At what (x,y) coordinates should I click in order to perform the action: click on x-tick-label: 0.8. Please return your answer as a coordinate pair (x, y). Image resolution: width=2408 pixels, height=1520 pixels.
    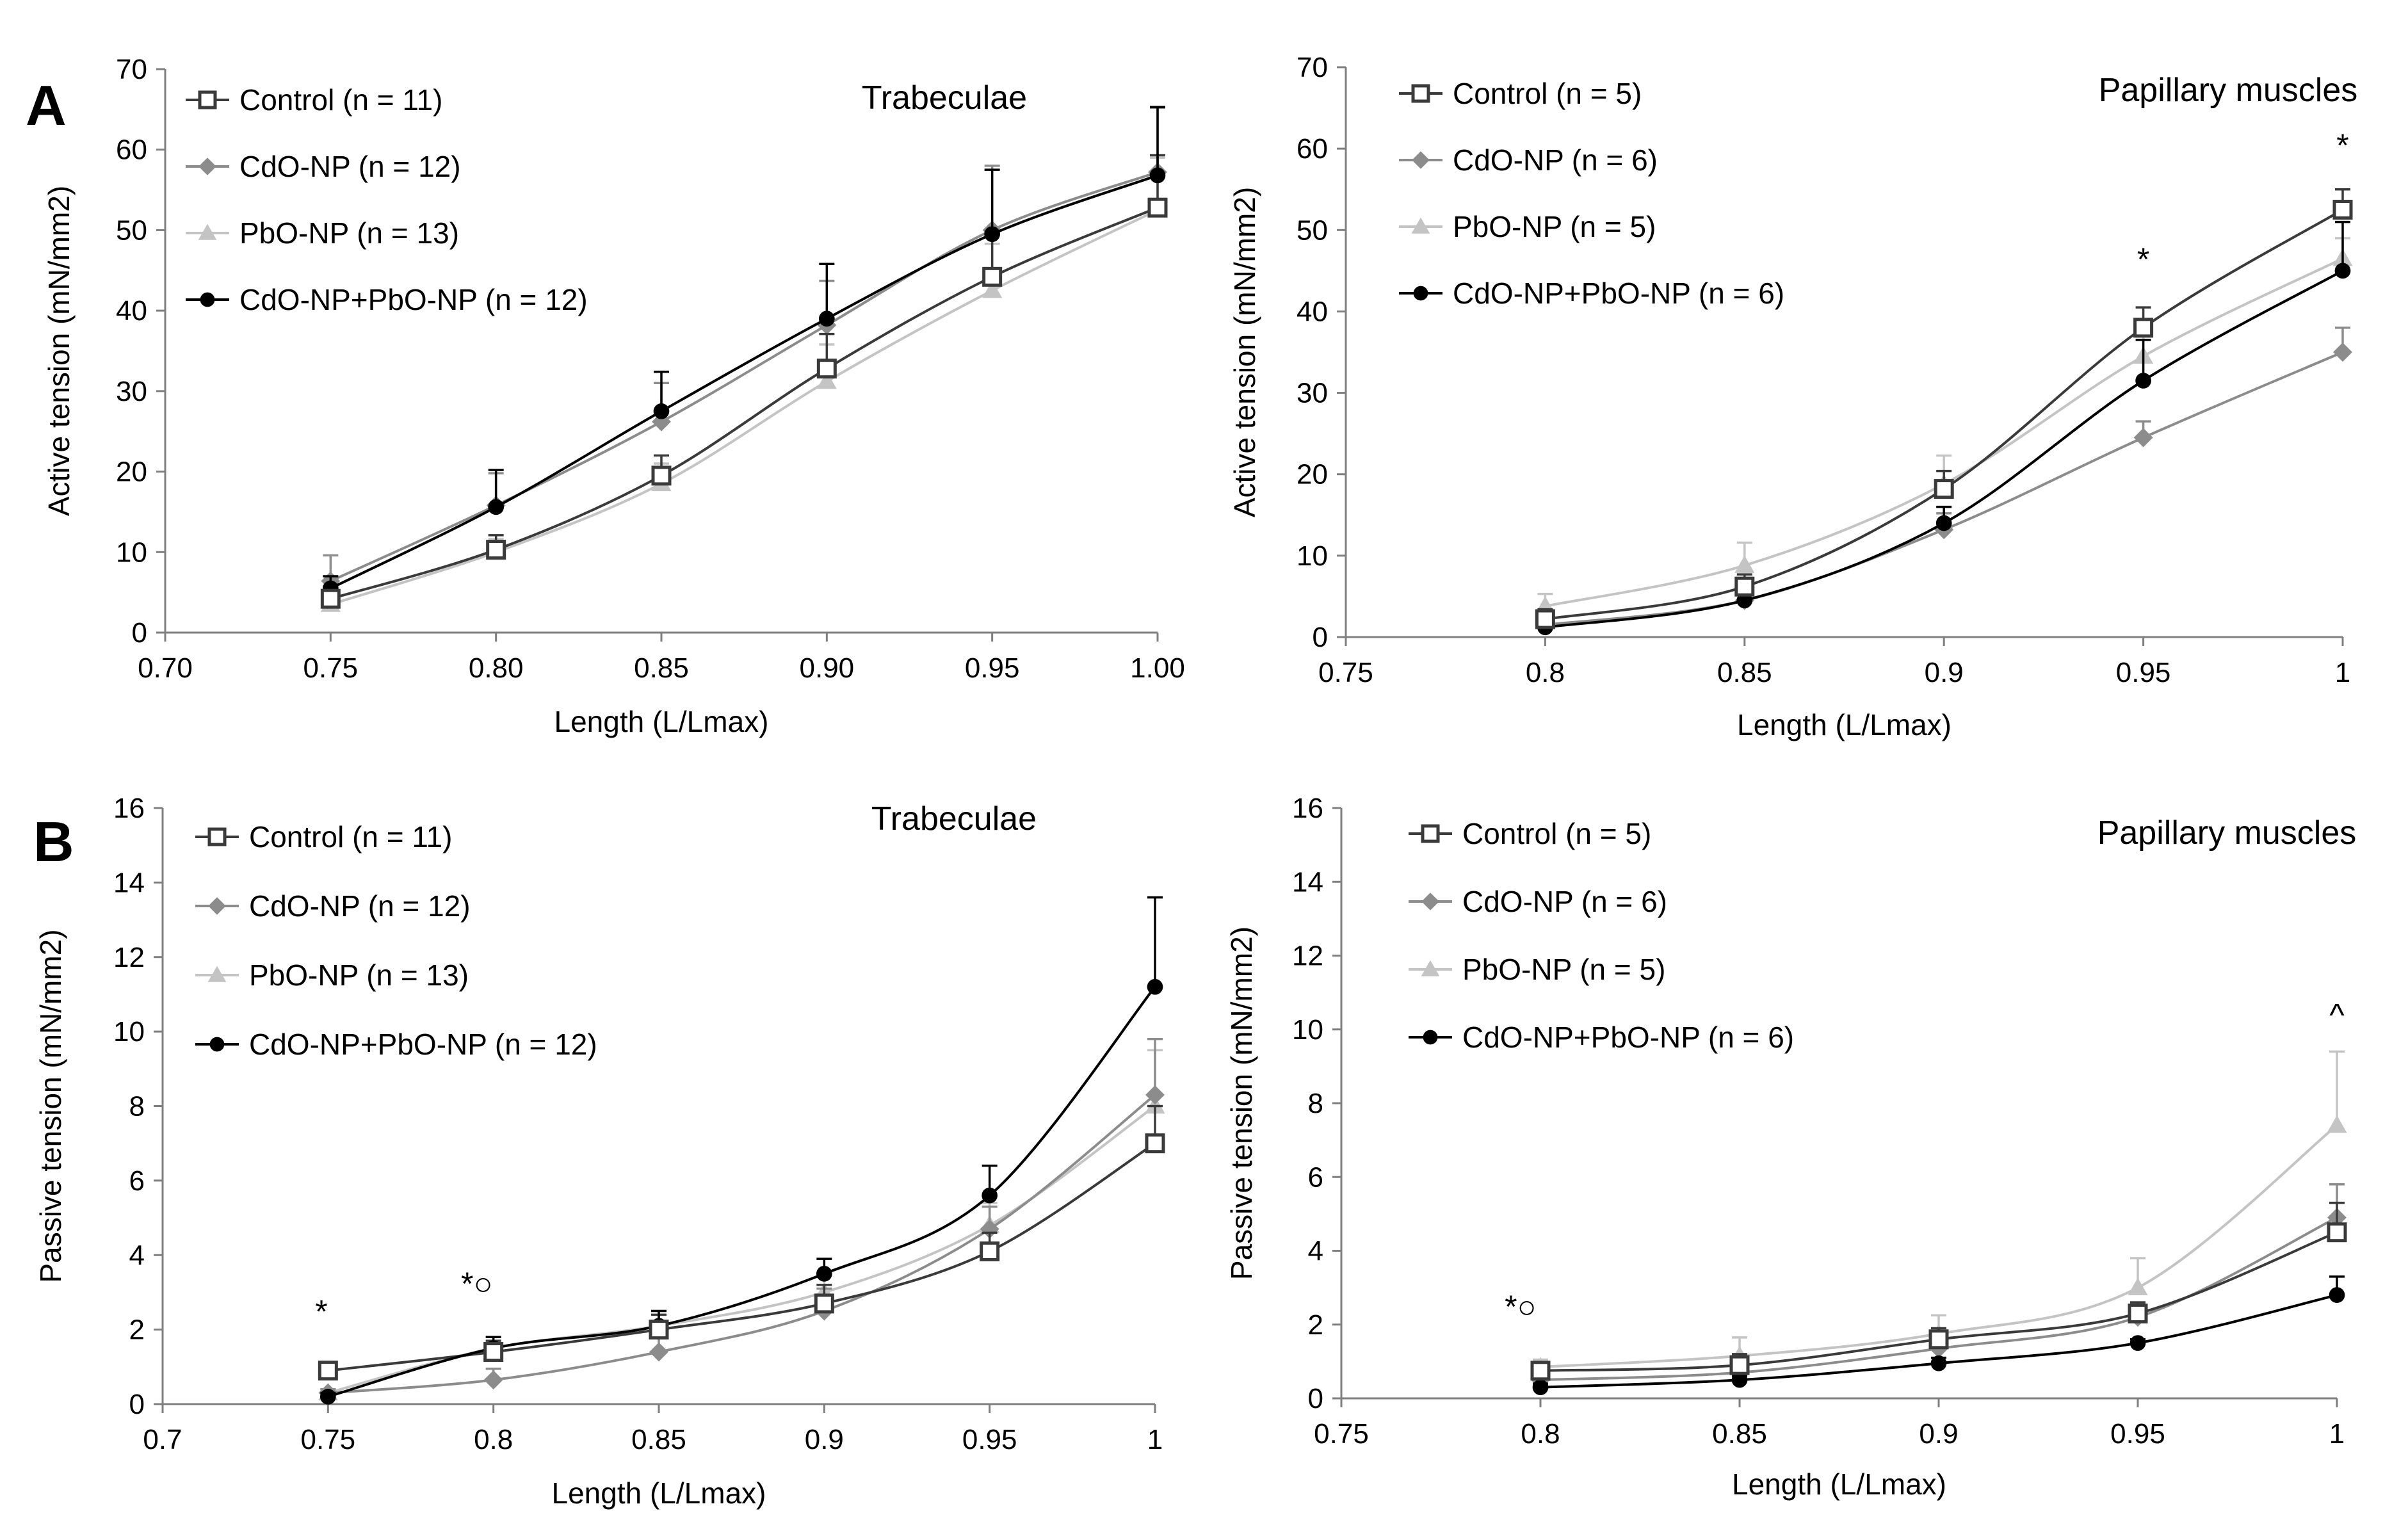
    Looking at the image, I should click on (1545, 672).